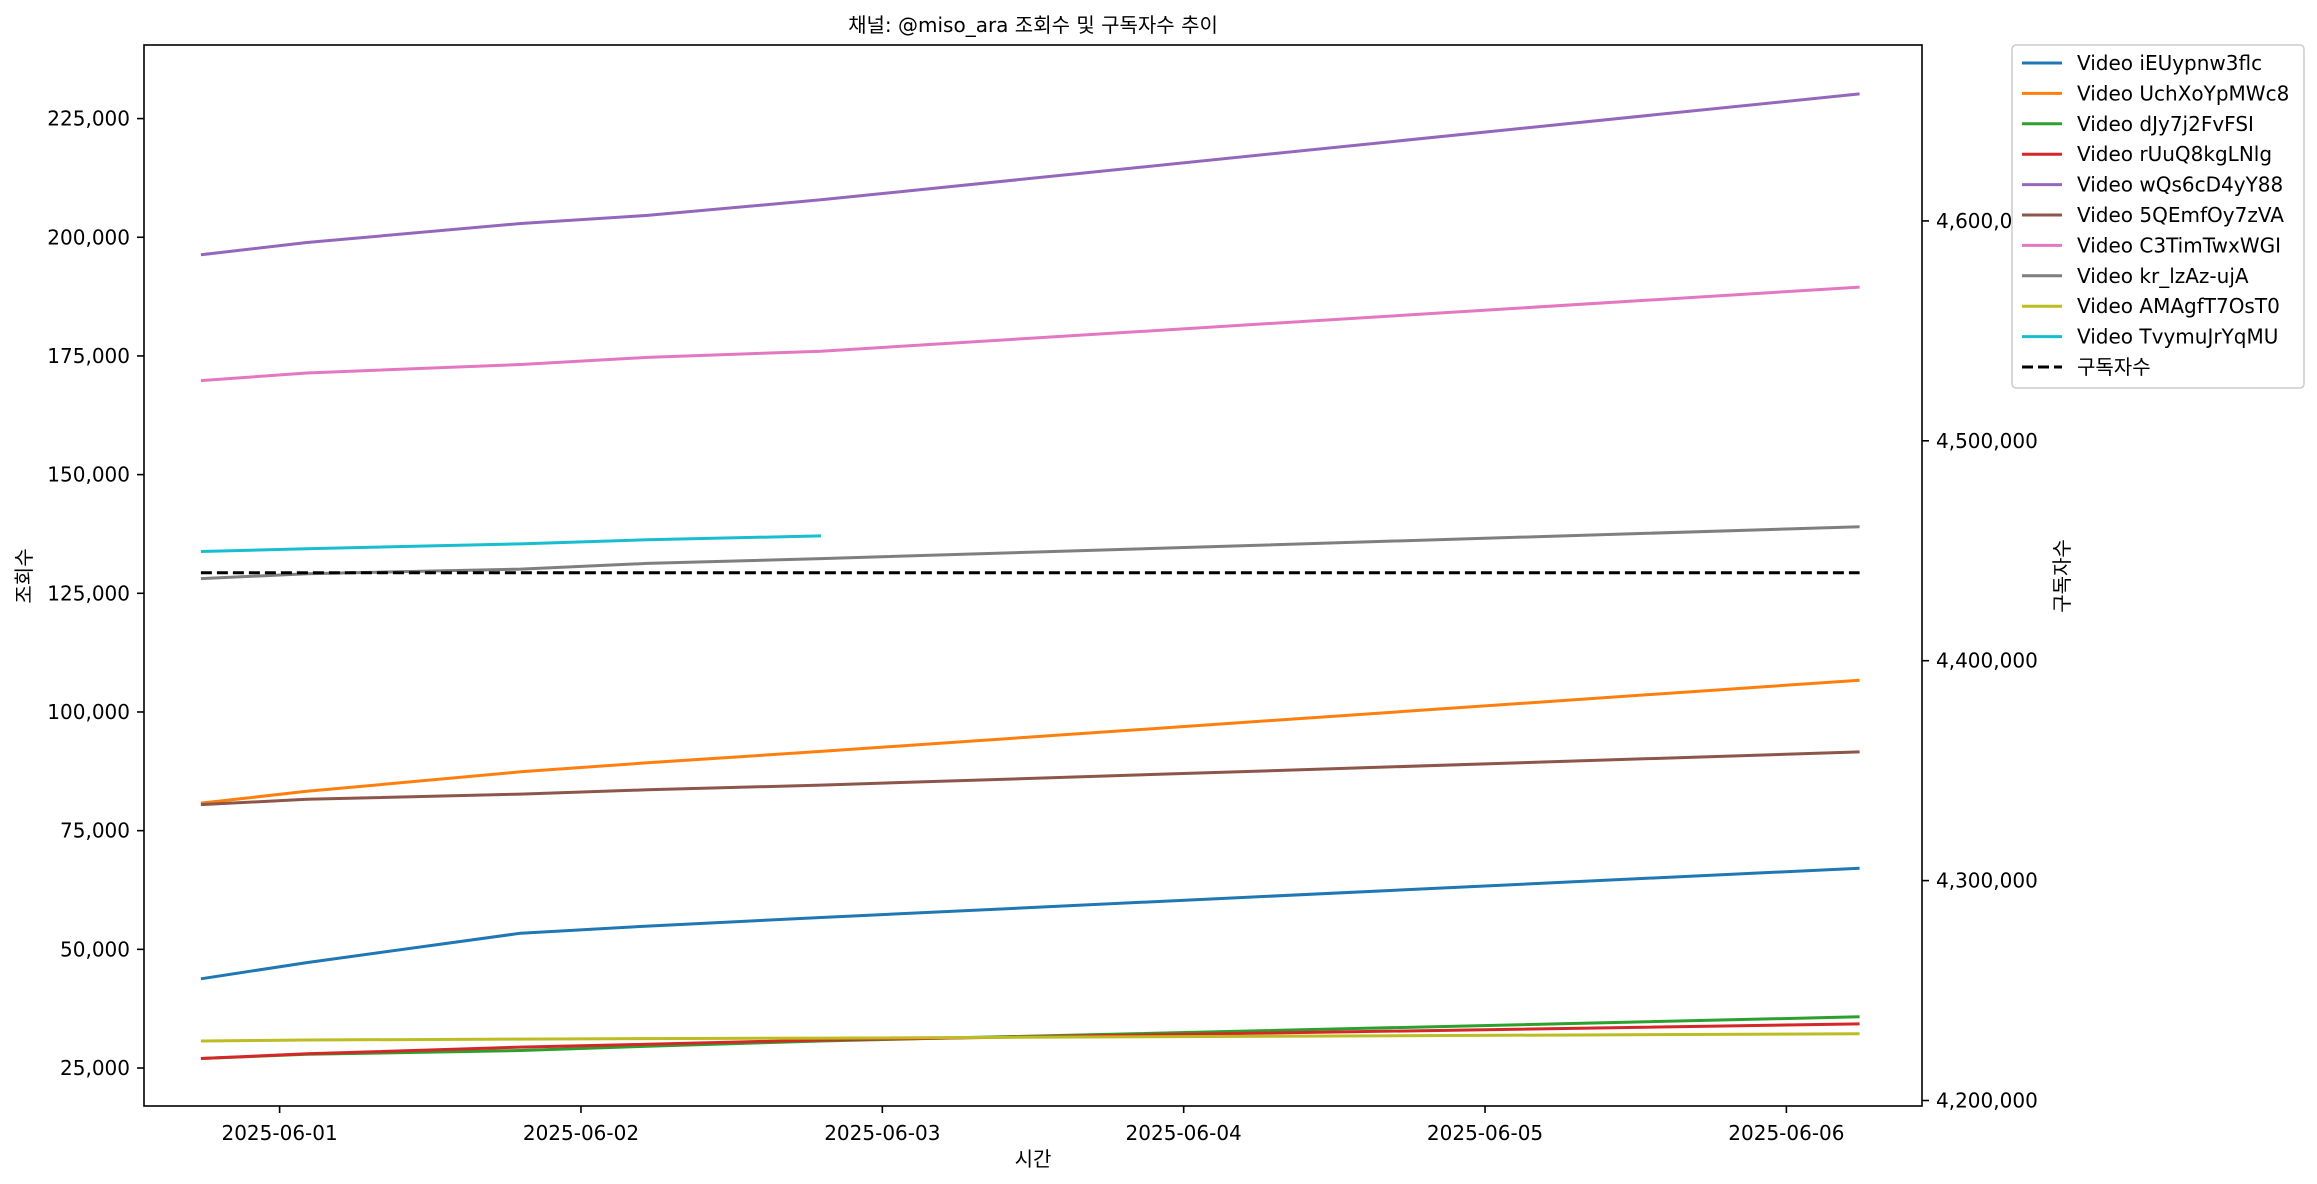 This screenshot has width=2317, height=1184. I want to click on y2-tick-label: 4,300,000, so click(1987, 881).